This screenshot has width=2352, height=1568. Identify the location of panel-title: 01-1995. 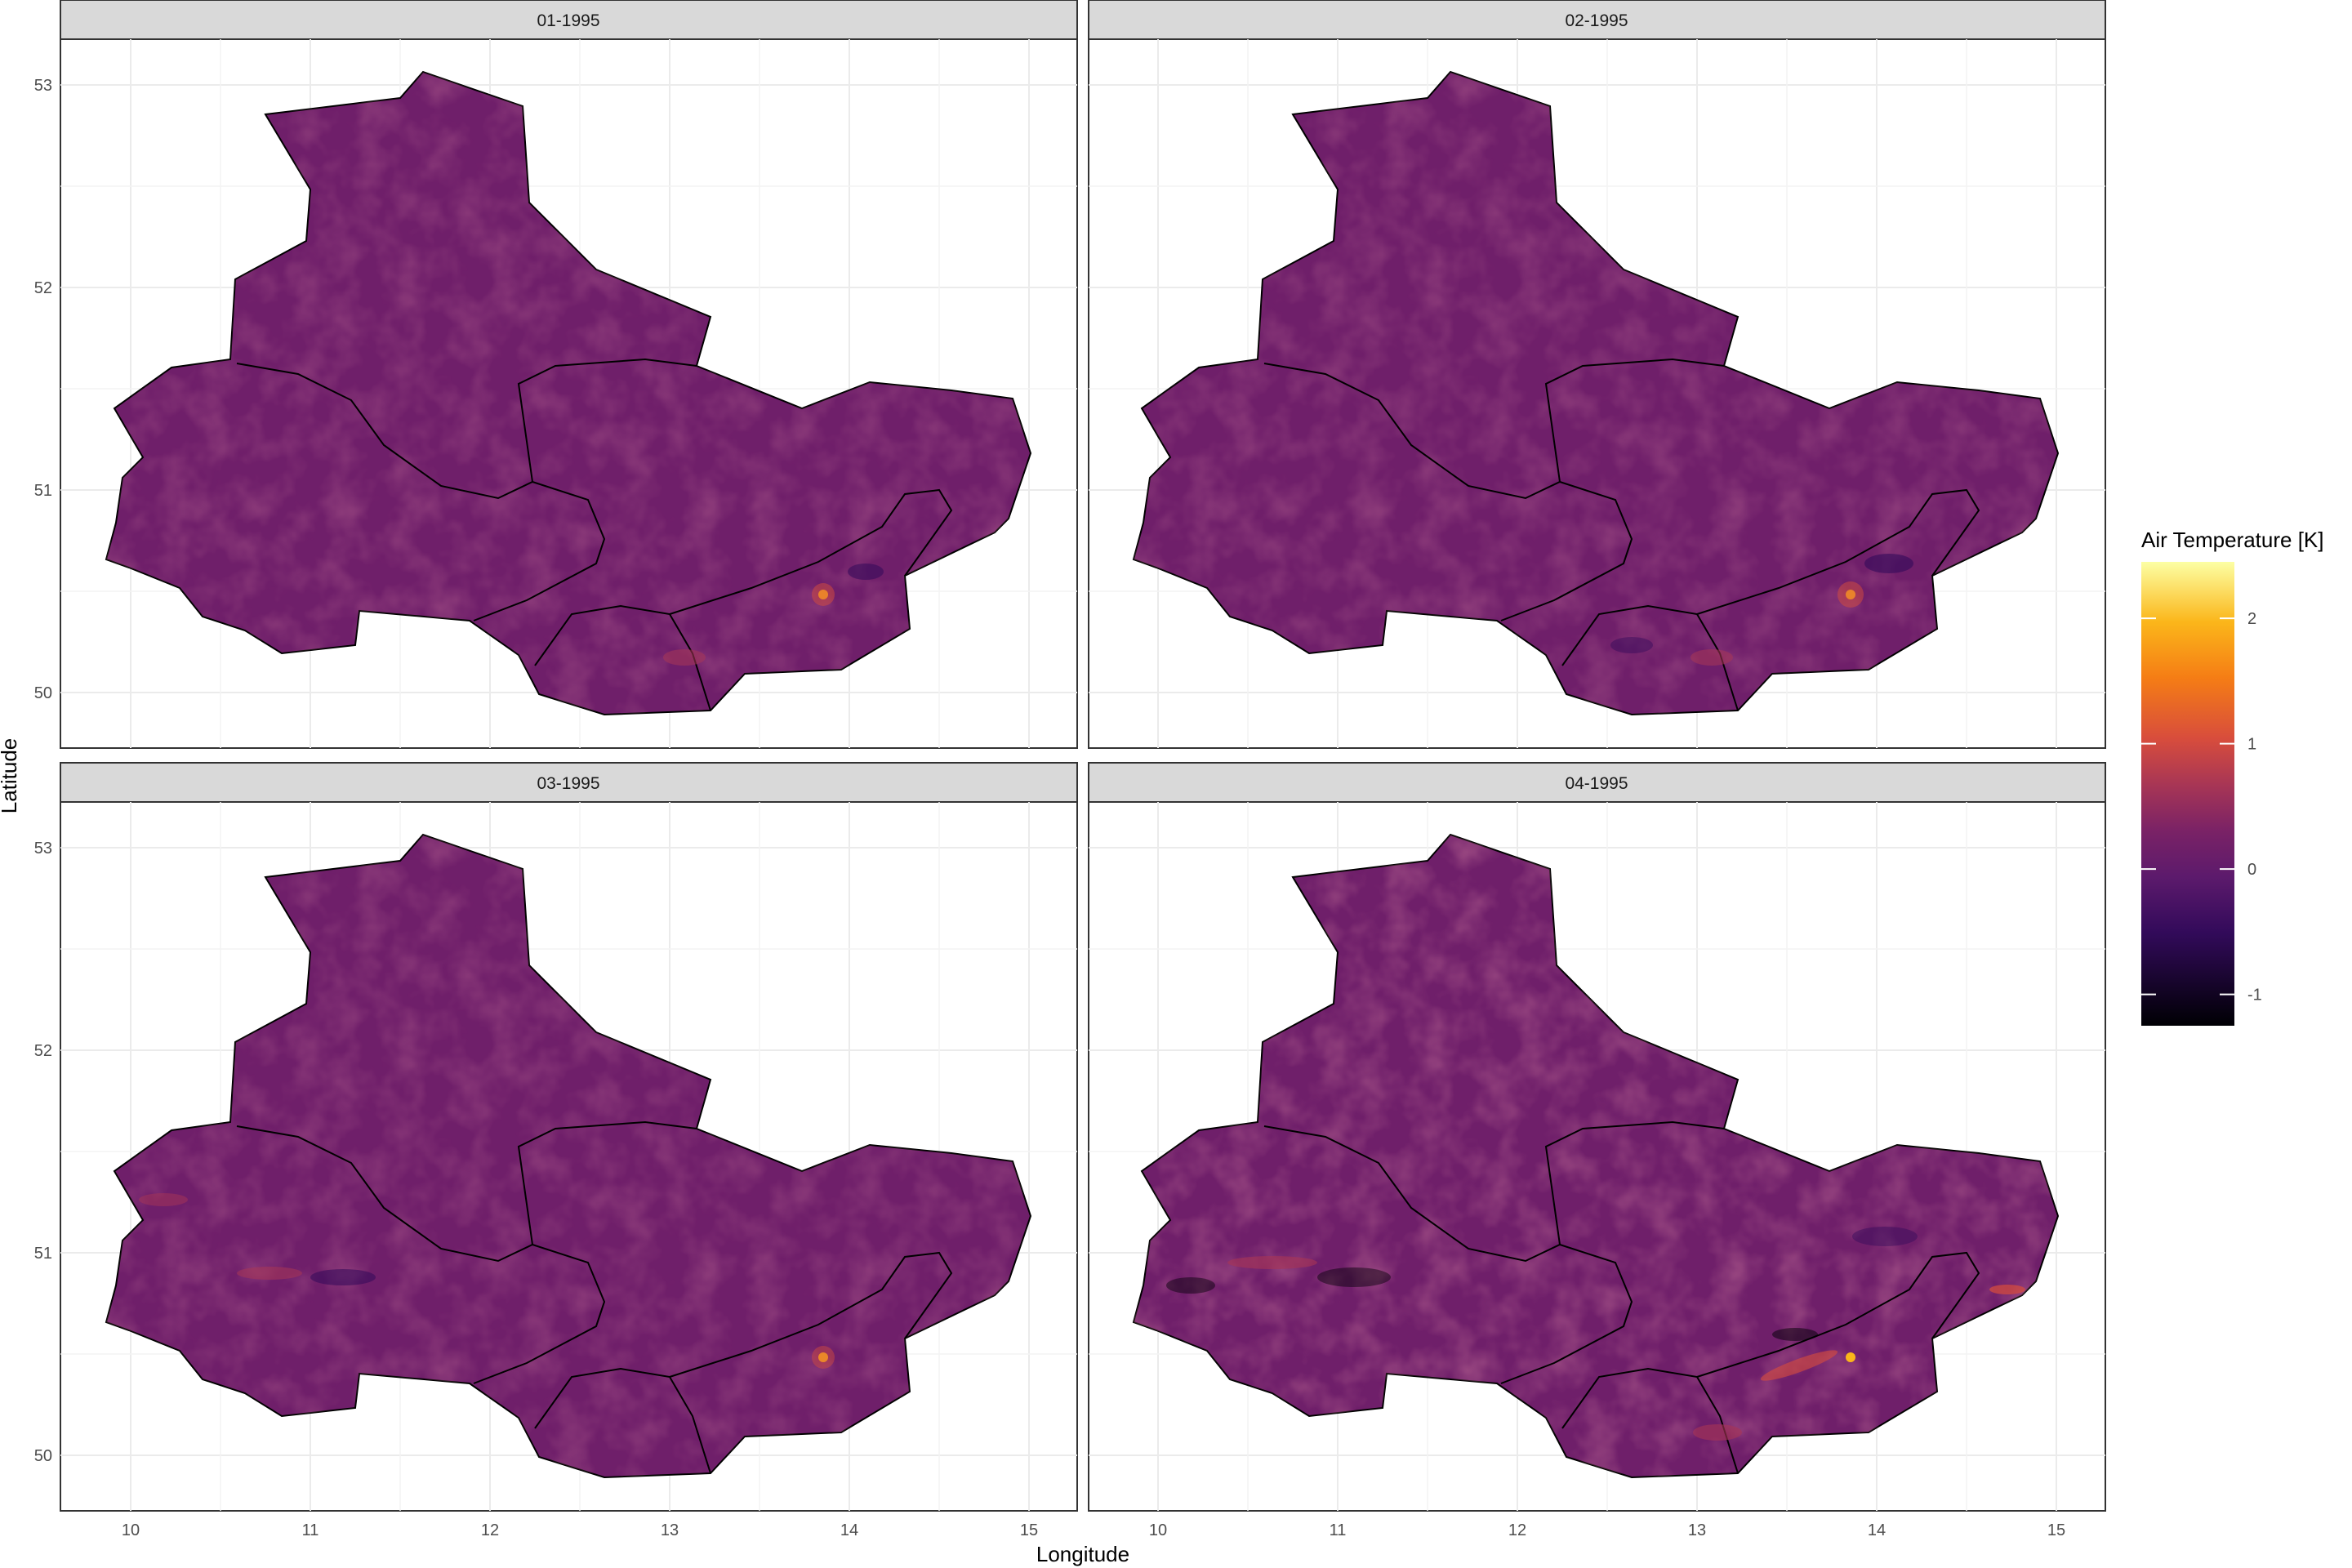
(568, 20).